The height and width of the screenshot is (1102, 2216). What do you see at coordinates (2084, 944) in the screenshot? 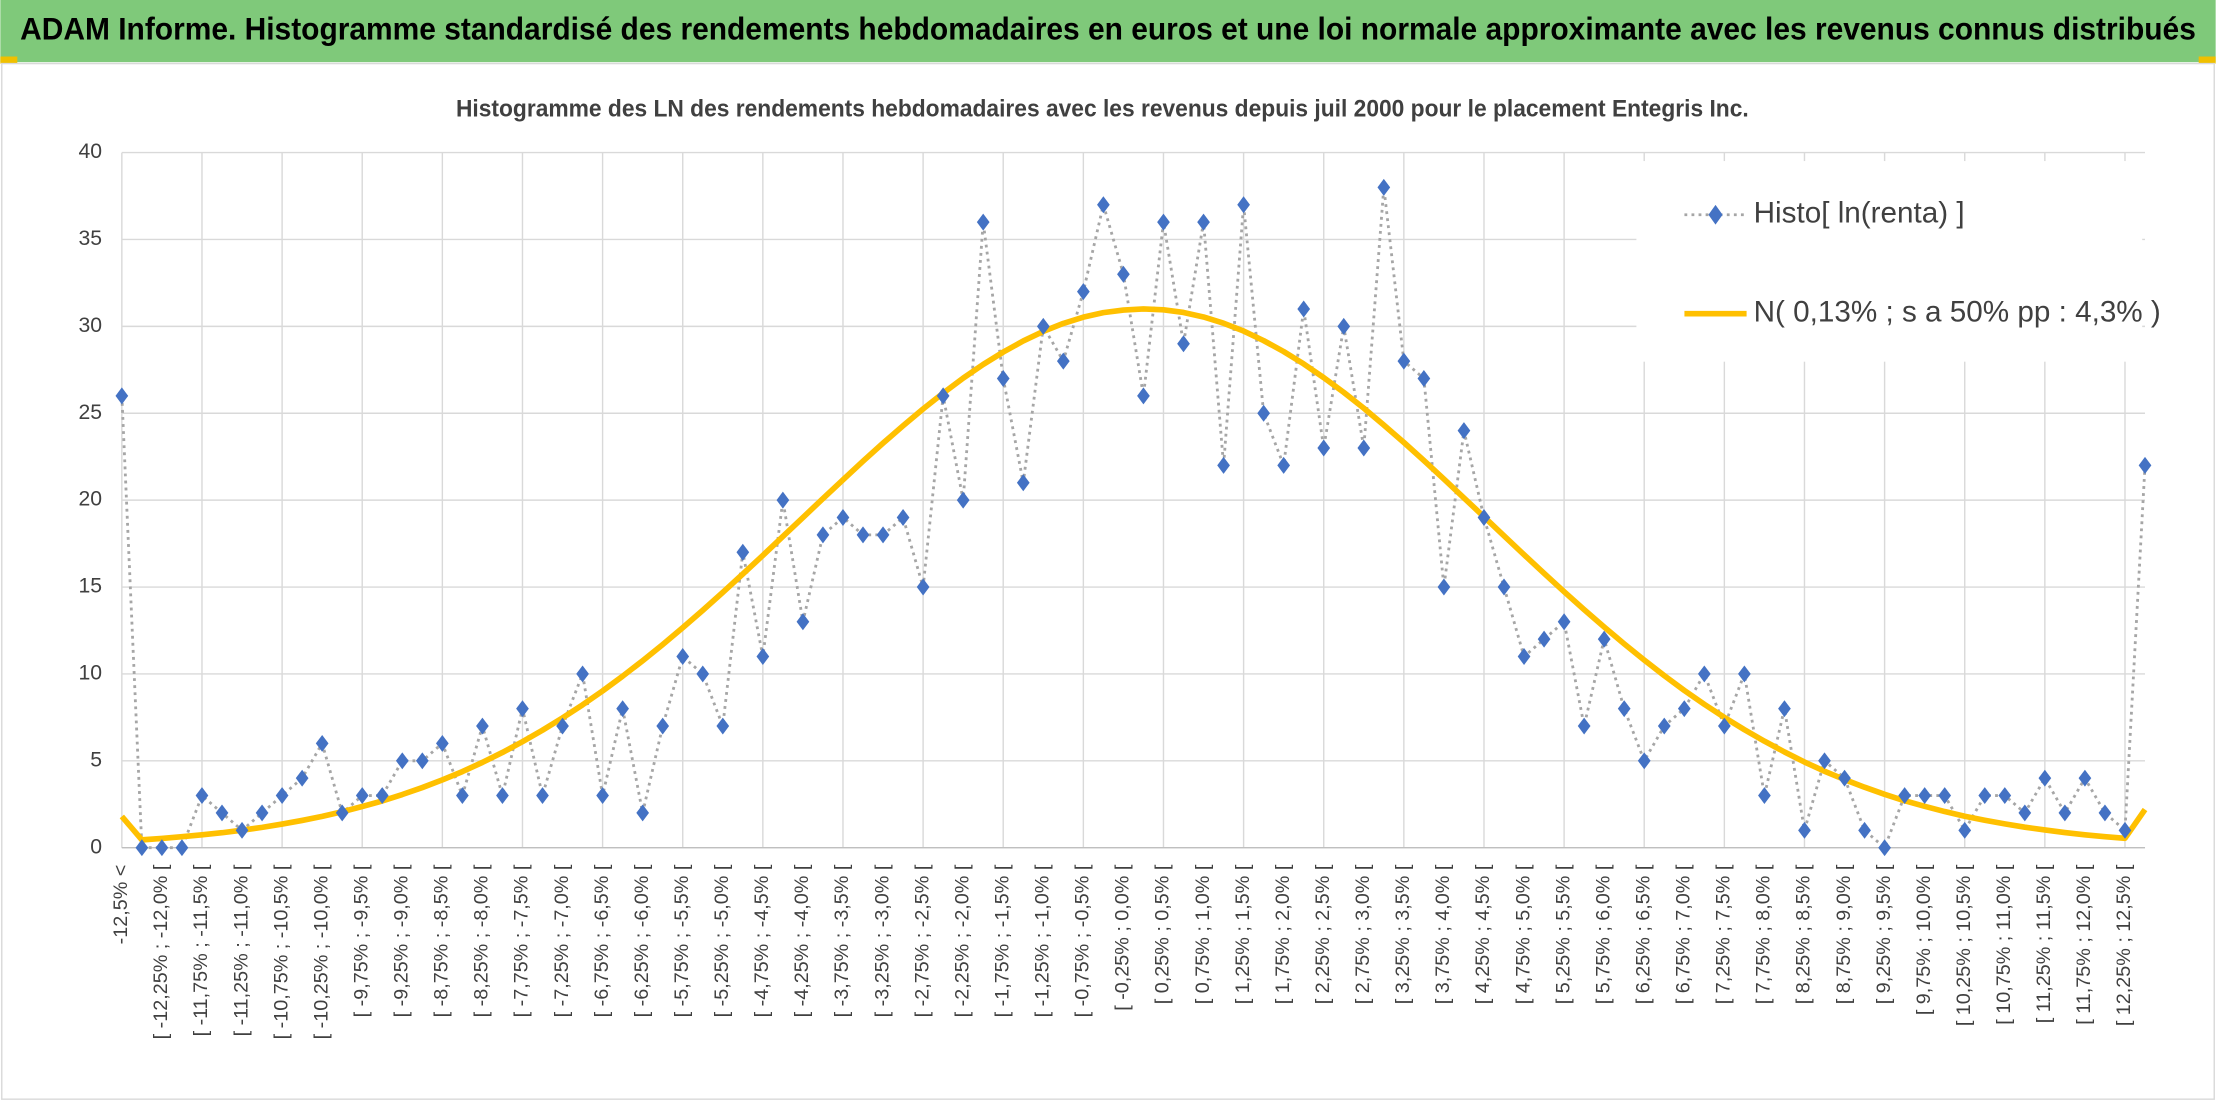
I see `x-tick-label: [ 11,75% ; 12,0% [` at bounding box center [2084, 944].